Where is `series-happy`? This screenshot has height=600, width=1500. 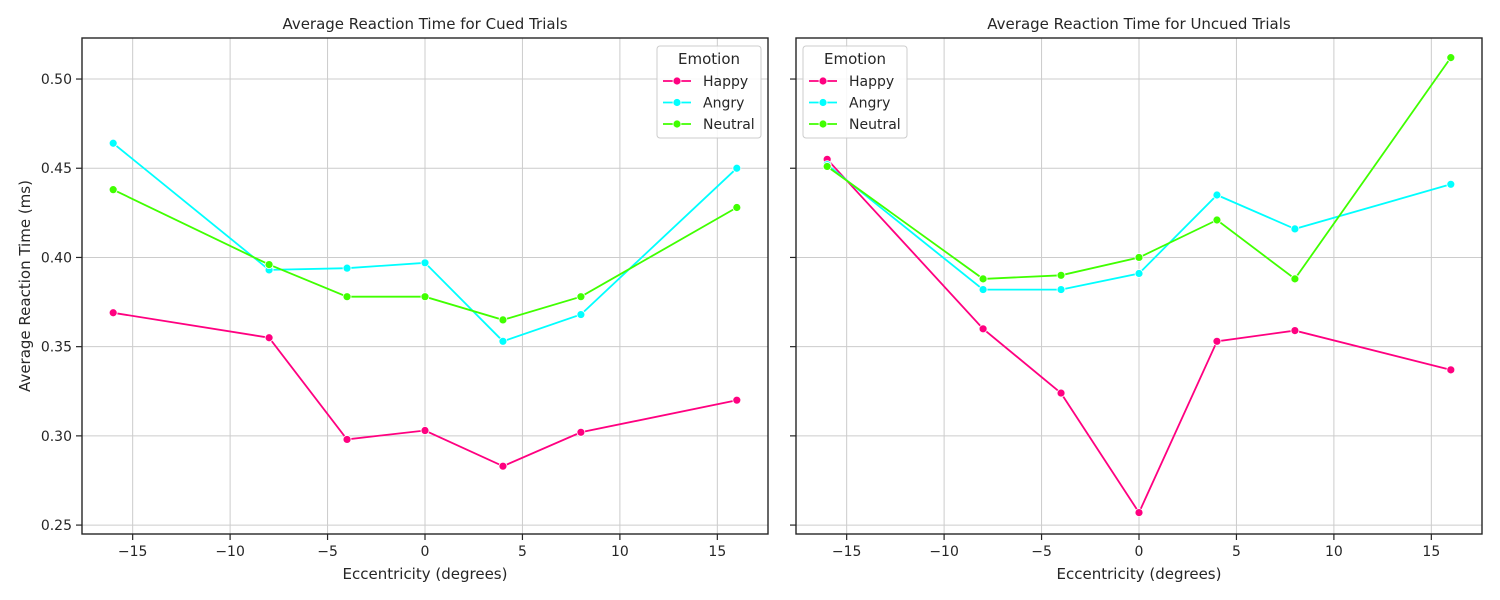
series-happy is located at coordinates (425, 389).